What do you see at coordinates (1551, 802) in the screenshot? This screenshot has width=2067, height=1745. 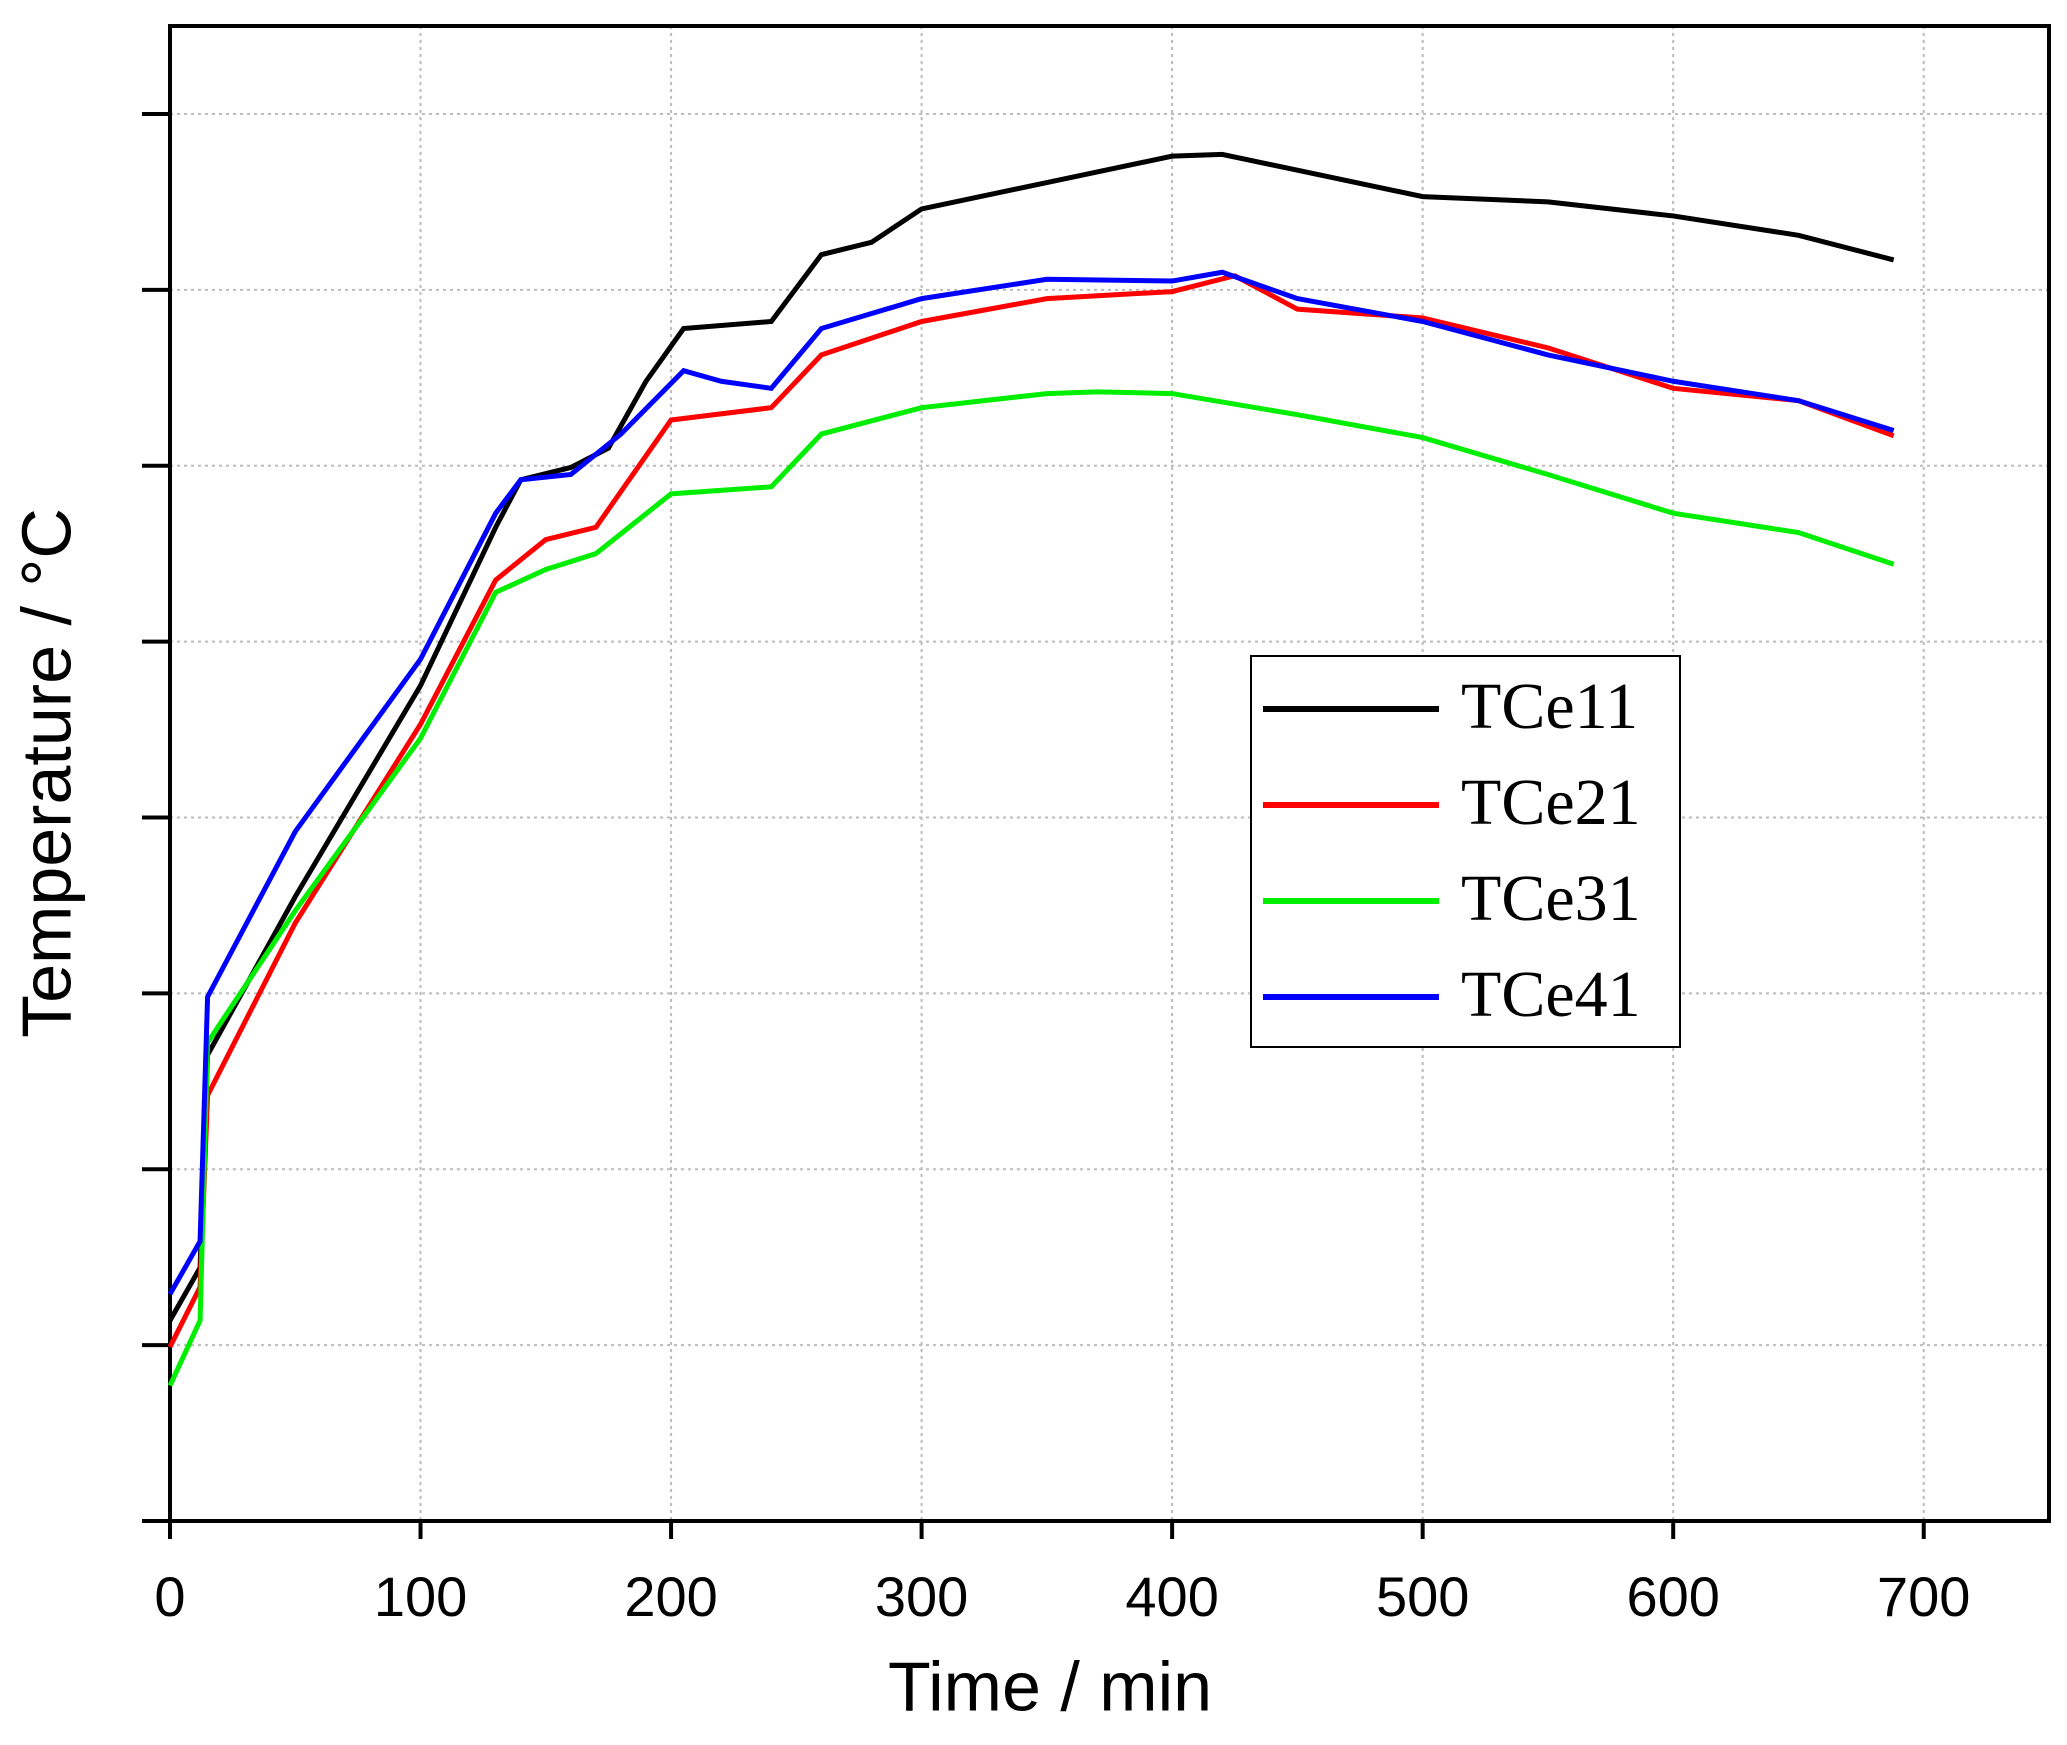 I see `legend-label: TCe21` at bounding box center [1551, 802].